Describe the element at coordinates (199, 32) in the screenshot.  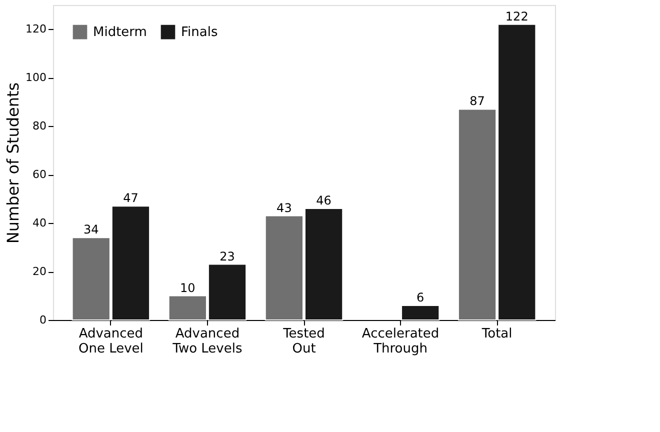
I see `legend-label: Finals` at that location.